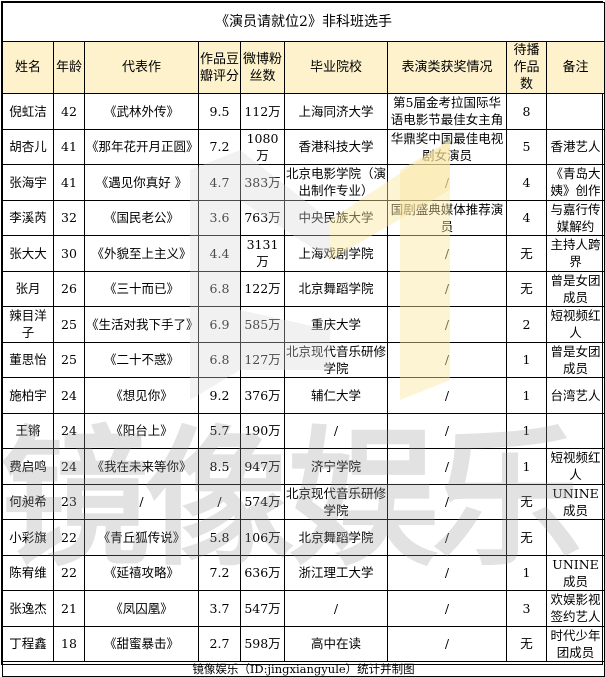  I want to click on table-row: 陈宥维 22 《延禧攻略》 7.2 636万 浙江理工大学/1 UNINE成员, so click(303, 572).